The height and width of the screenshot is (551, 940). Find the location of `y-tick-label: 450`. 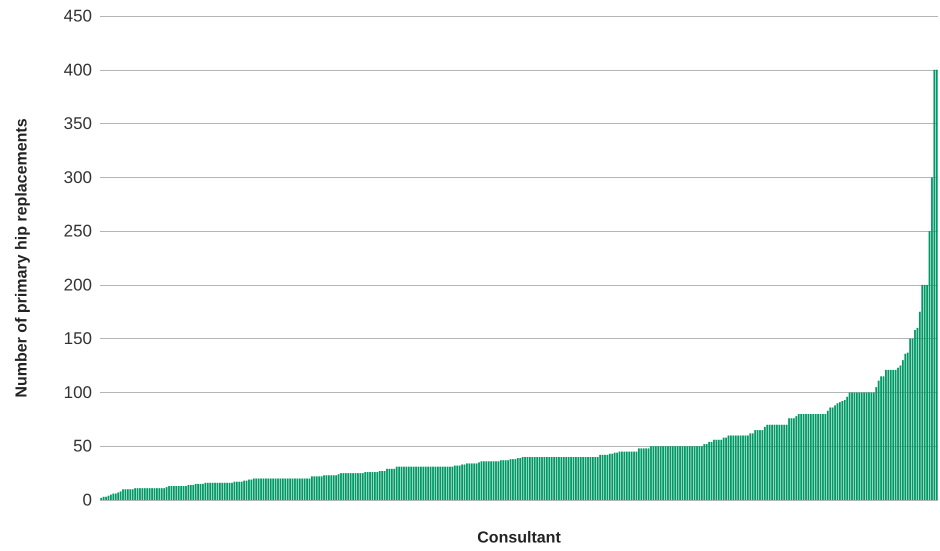

y-tick-label: 450 is located at coordinates (78, 16).